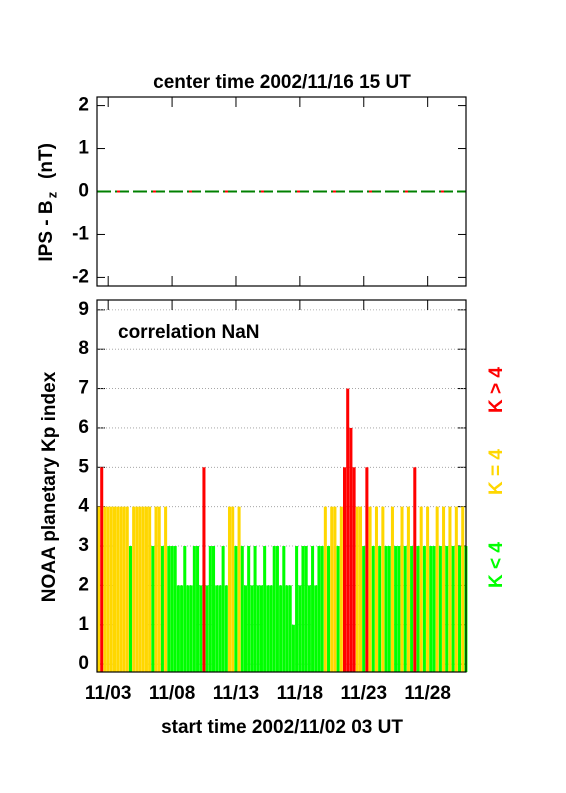 This screenshot has height=793, width=566. Describe the element at coordinates (80, 276) in the screenshot. I see `y-tick-label: -2` at that location.